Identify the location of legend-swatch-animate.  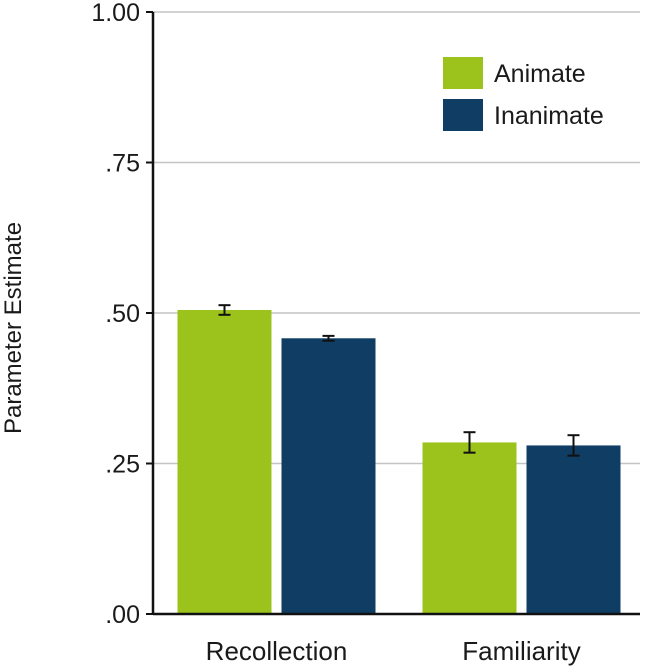
(463, 73).